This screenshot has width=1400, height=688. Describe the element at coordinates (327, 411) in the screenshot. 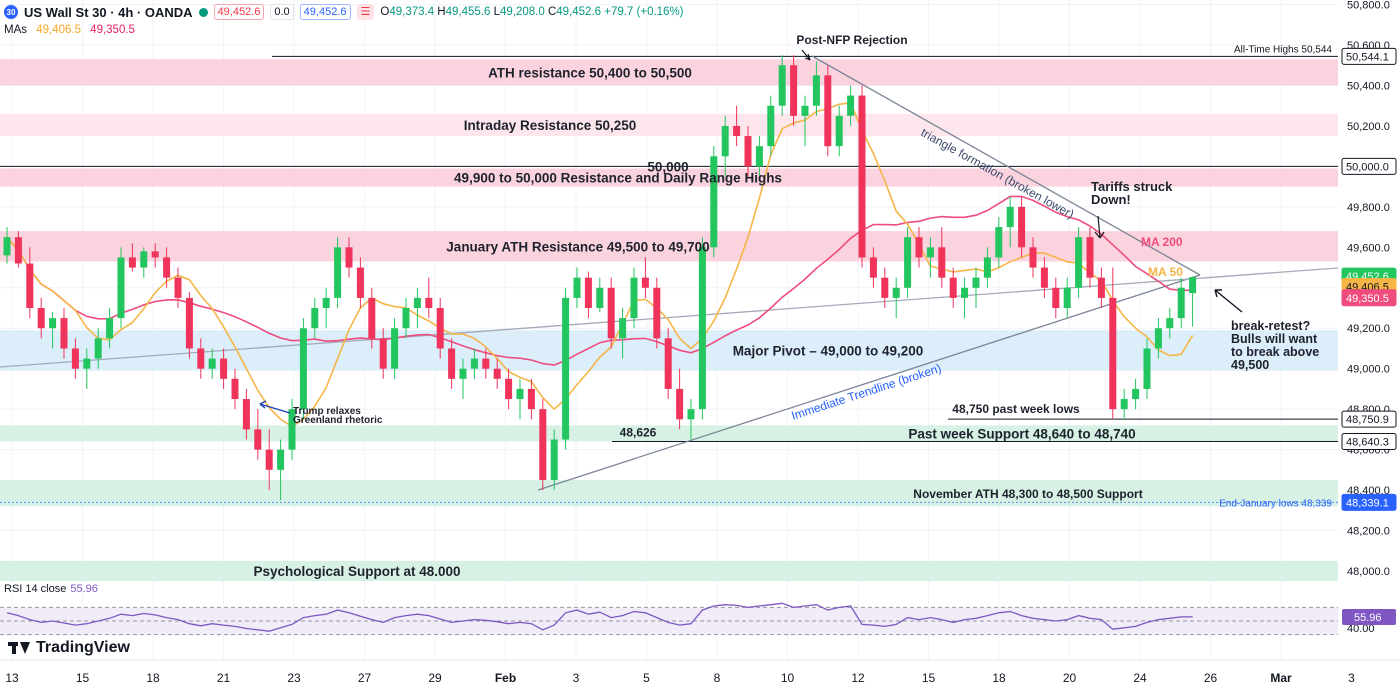

I see `trump-label: Trump relaxes` at that location.